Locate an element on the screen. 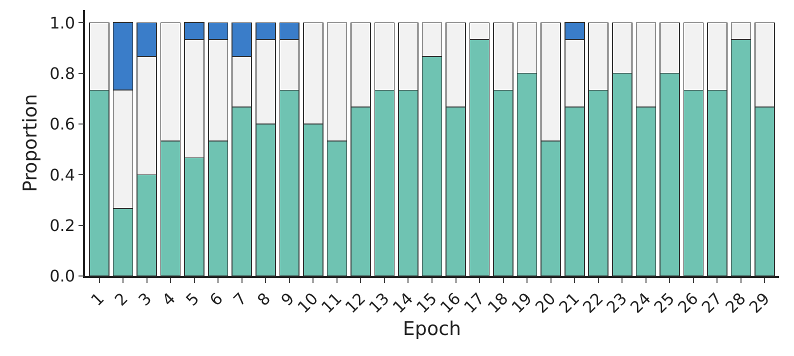  y-axis-title: Proportion is located at coordinates (31, 143).